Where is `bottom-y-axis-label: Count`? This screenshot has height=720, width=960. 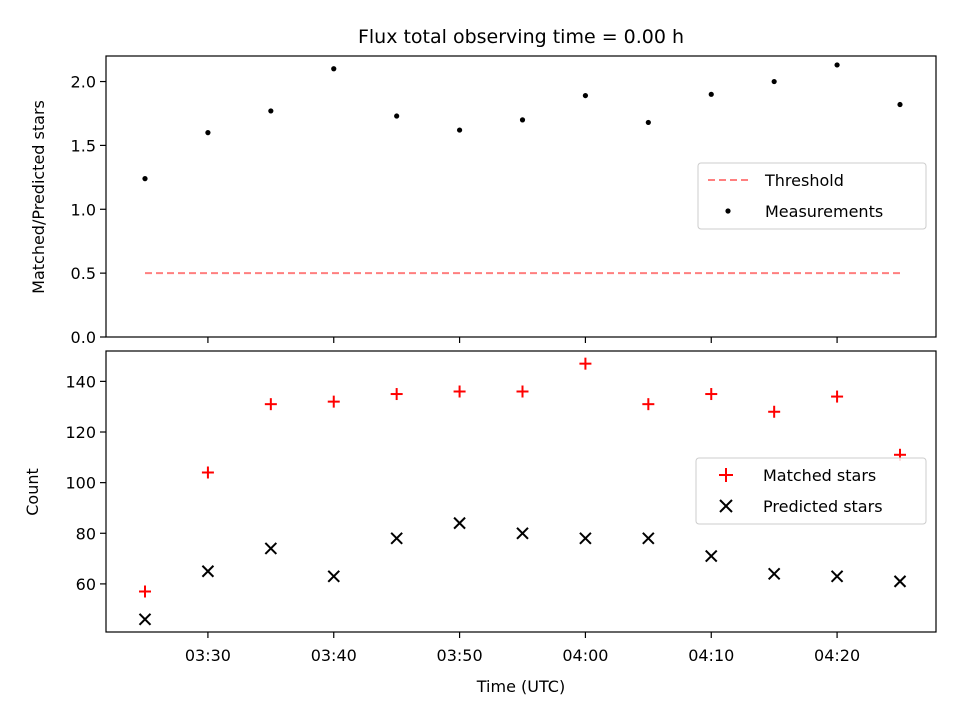 bottom-y-axis-label: Count is located at coordinates (32, 492).